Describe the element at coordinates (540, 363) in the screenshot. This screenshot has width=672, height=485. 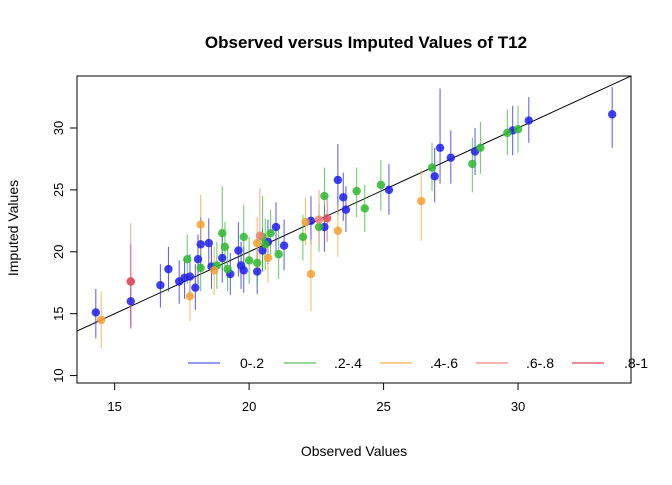
I see `legend-label: .6-.8` at that location.